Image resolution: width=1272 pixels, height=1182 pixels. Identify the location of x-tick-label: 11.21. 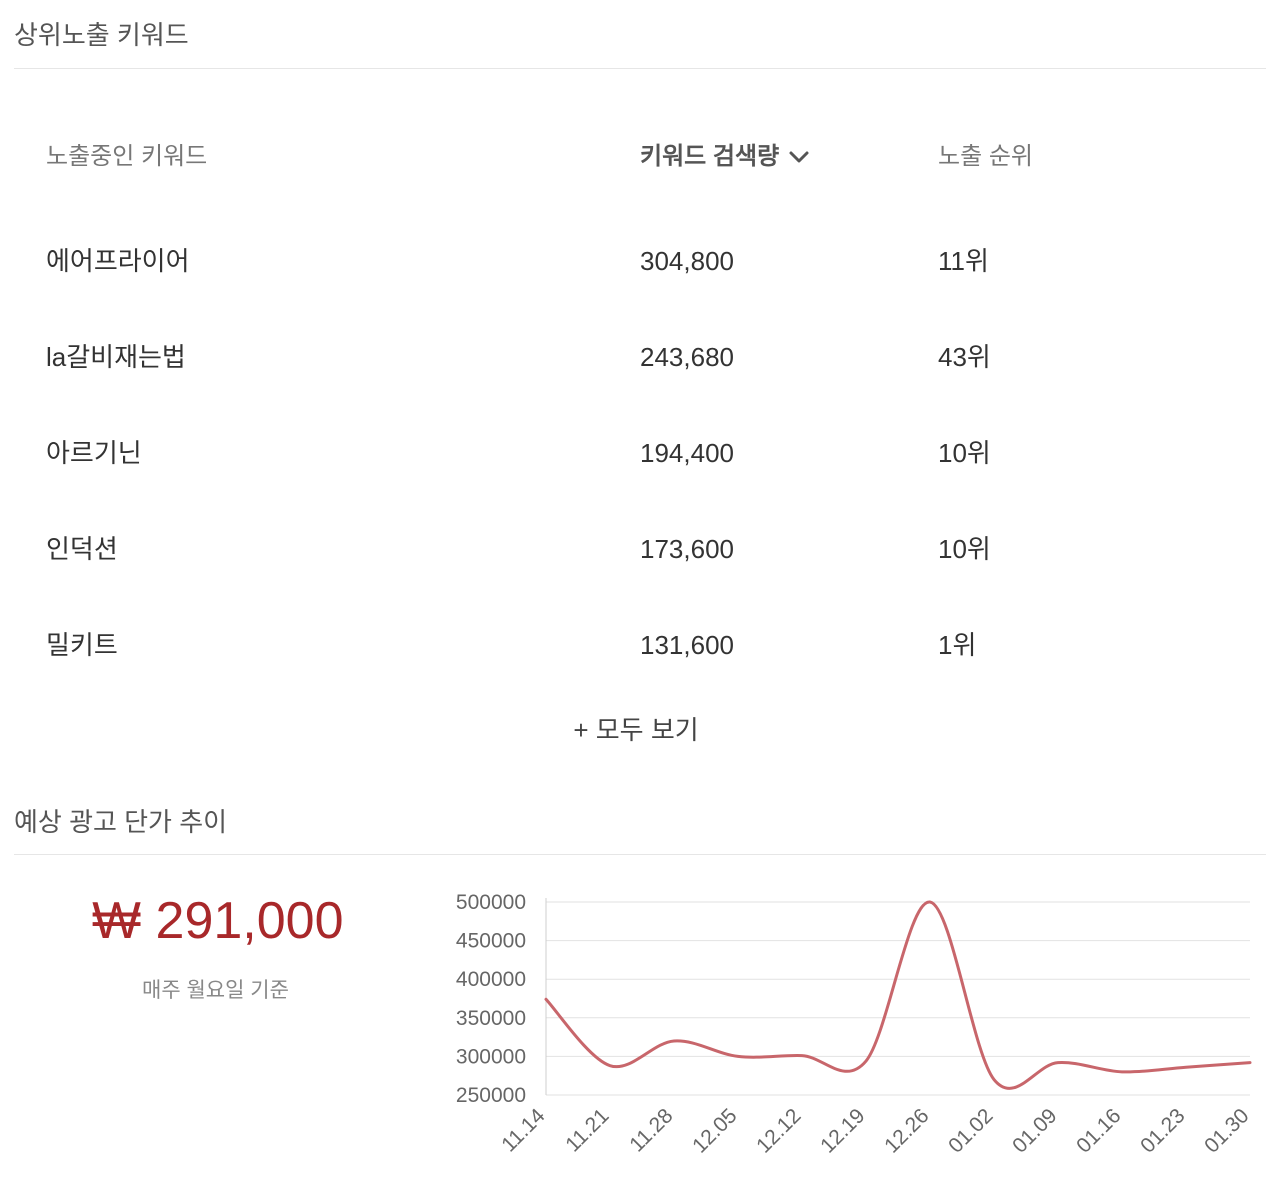
(587, 1130).